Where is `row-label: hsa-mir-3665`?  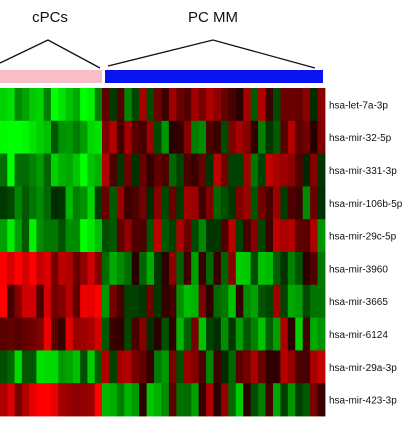 row-label: hsa-mir-3665 is located at coordinates (358, 302).